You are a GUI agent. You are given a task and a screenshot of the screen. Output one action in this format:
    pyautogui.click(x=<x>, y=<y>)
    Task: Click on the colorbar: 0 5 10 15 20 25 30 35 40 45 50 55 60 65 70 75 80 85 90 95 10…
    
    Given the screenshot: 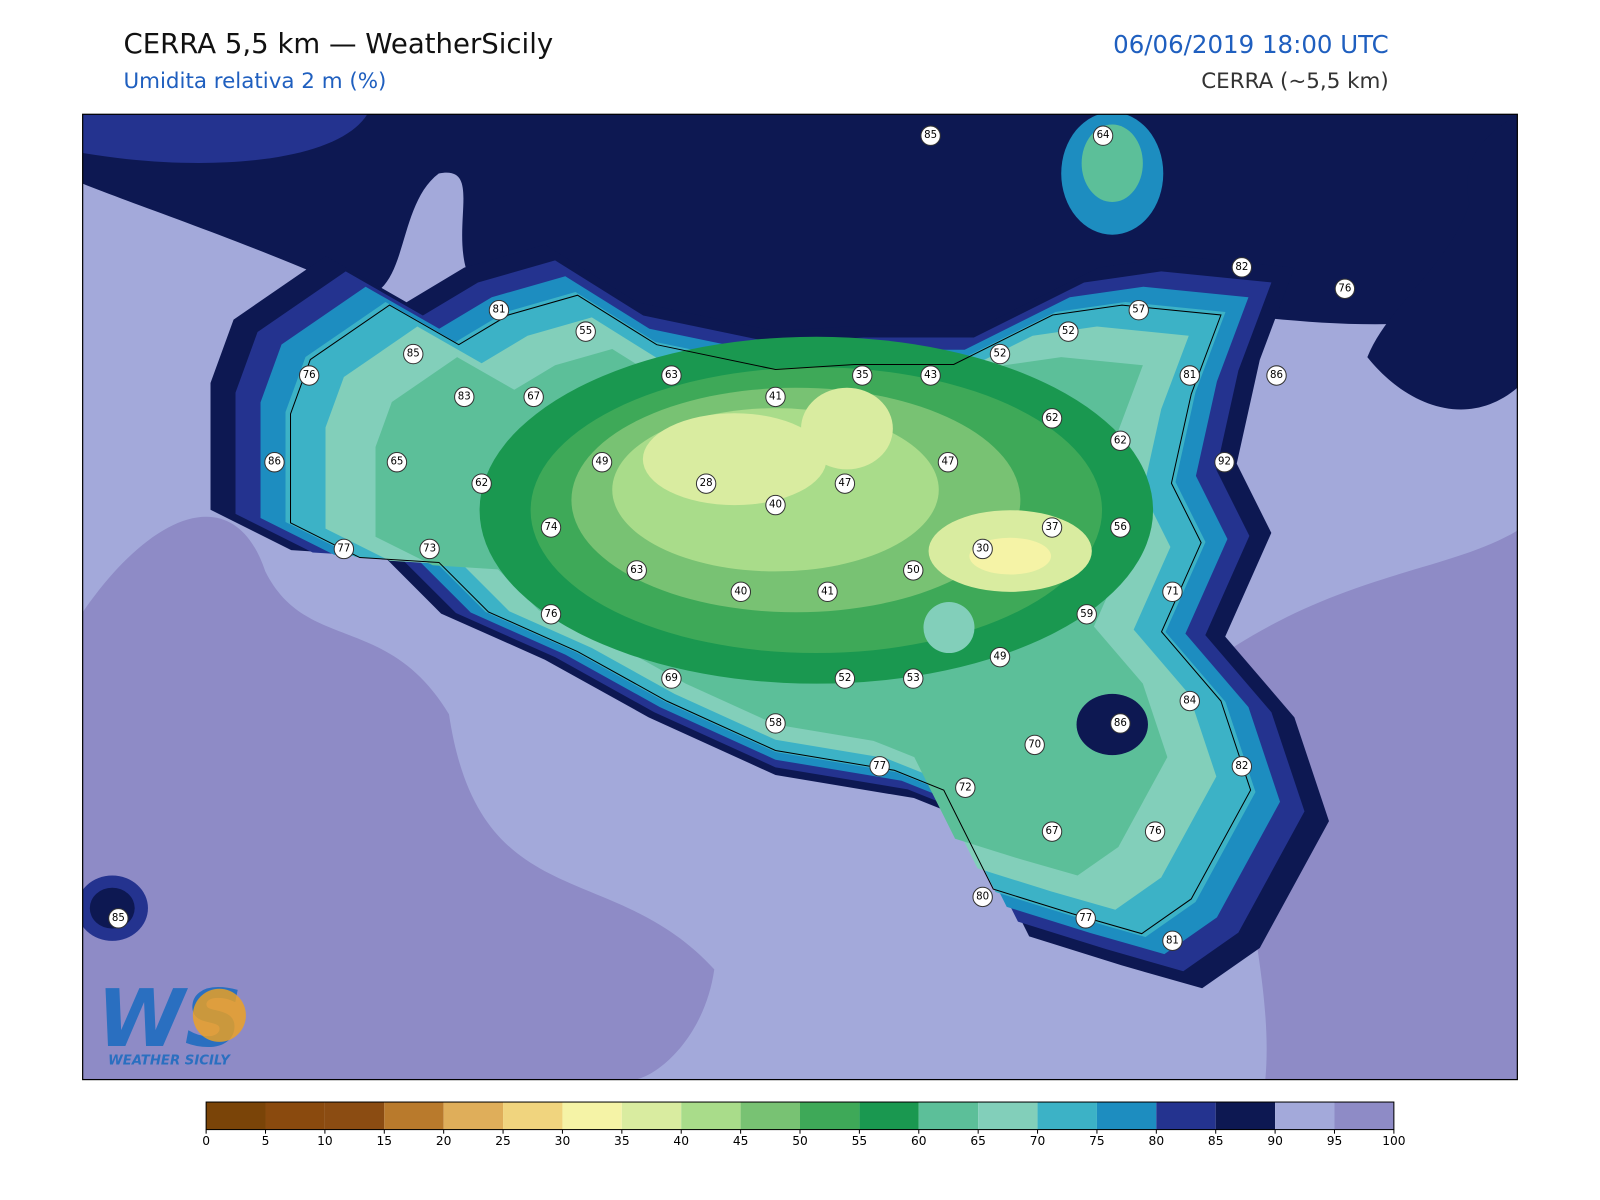 What is the action you would take?
    pyautogui.click(x=804, y=1124)
    